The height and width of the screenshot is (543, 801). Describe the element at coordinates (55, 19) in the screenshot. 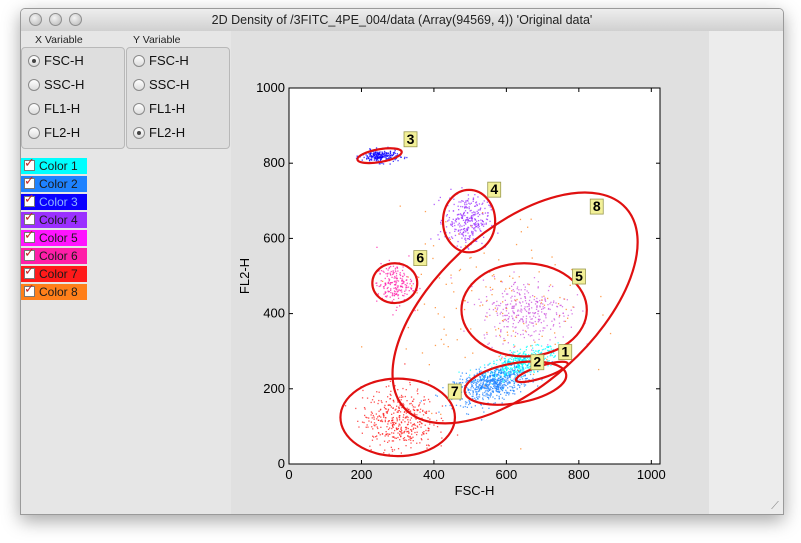

I see `minimize-window-button` at that location.